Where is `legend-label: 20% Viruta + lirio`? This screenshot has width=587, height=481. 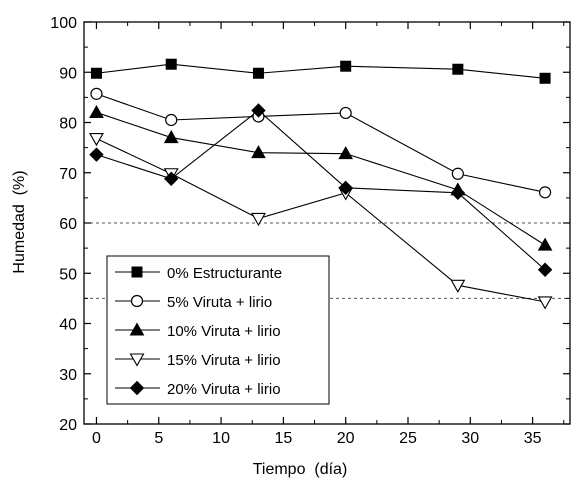
legend-label: 20% Viruta + lirio is located at coordinates (224, 389).